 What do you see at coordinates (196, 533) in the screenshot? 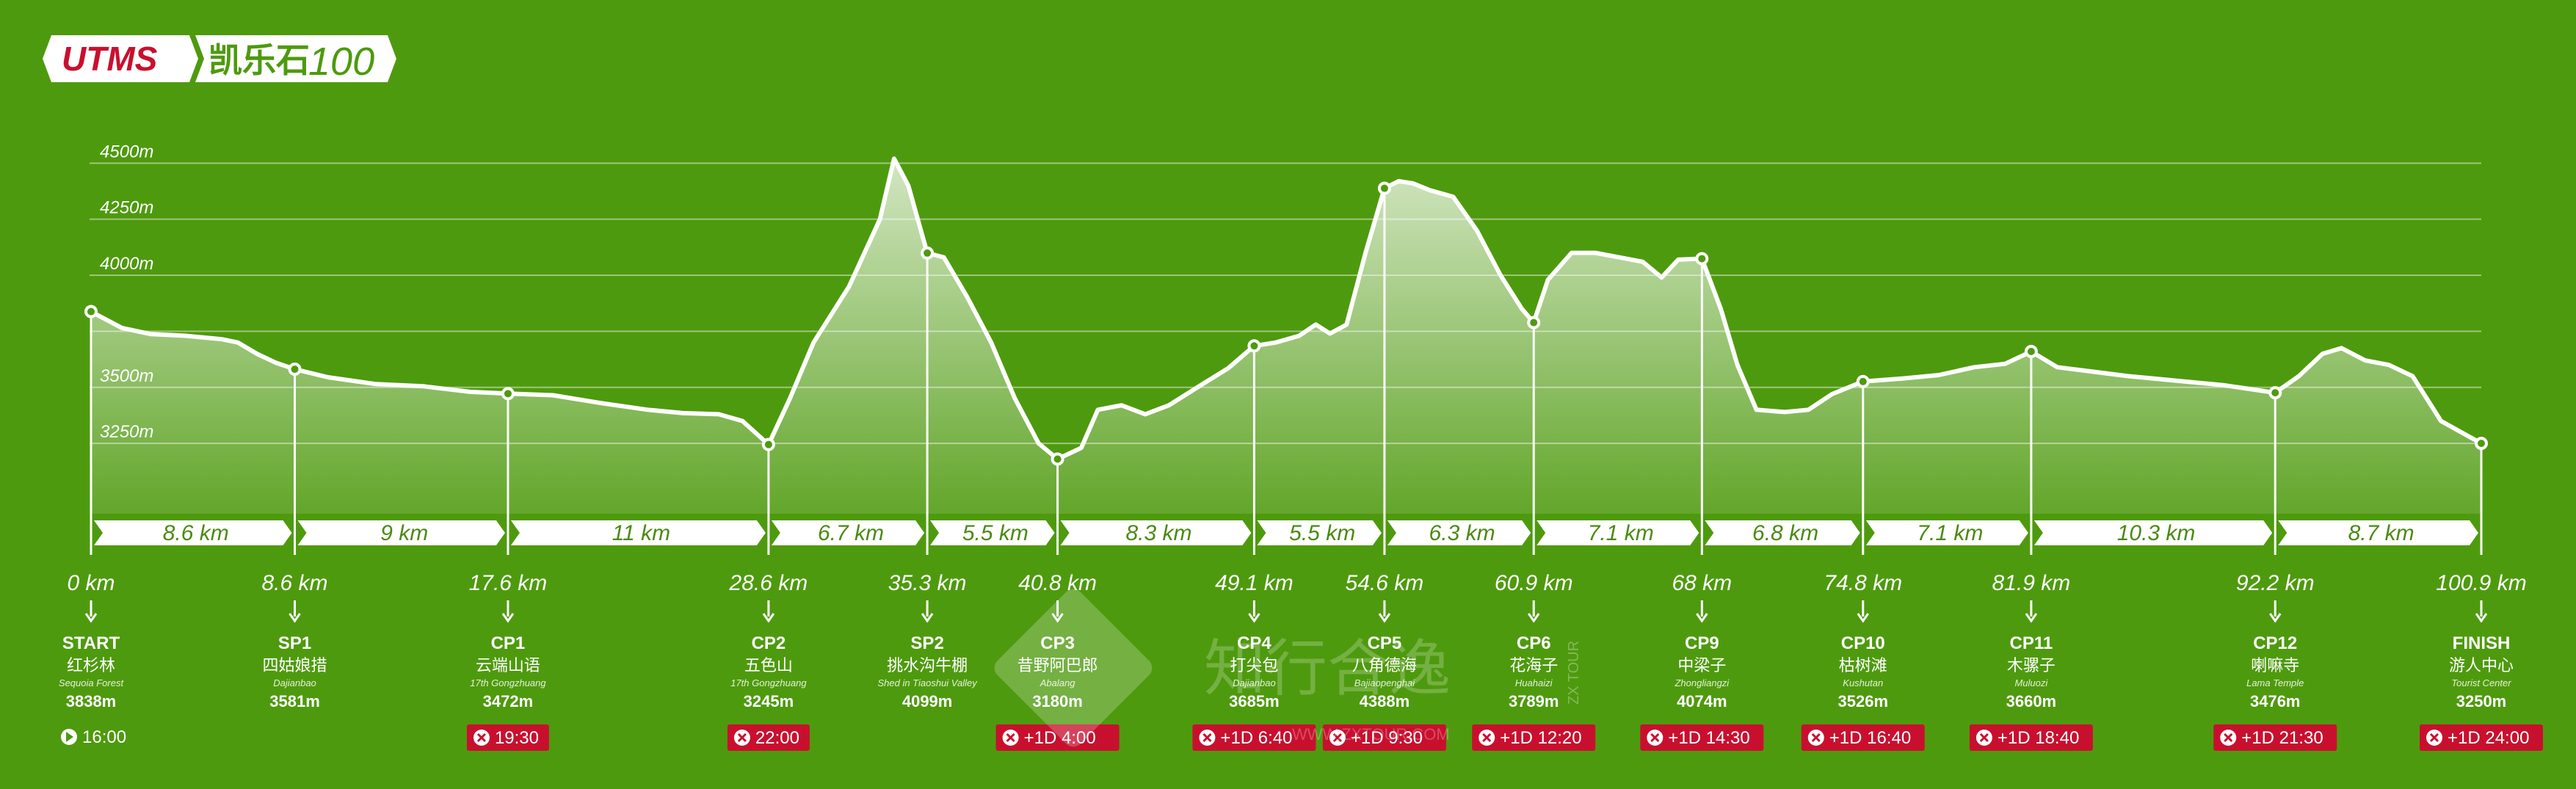
I see `segment-distance-label: 8.6 km` at bounding box center [196, 533].